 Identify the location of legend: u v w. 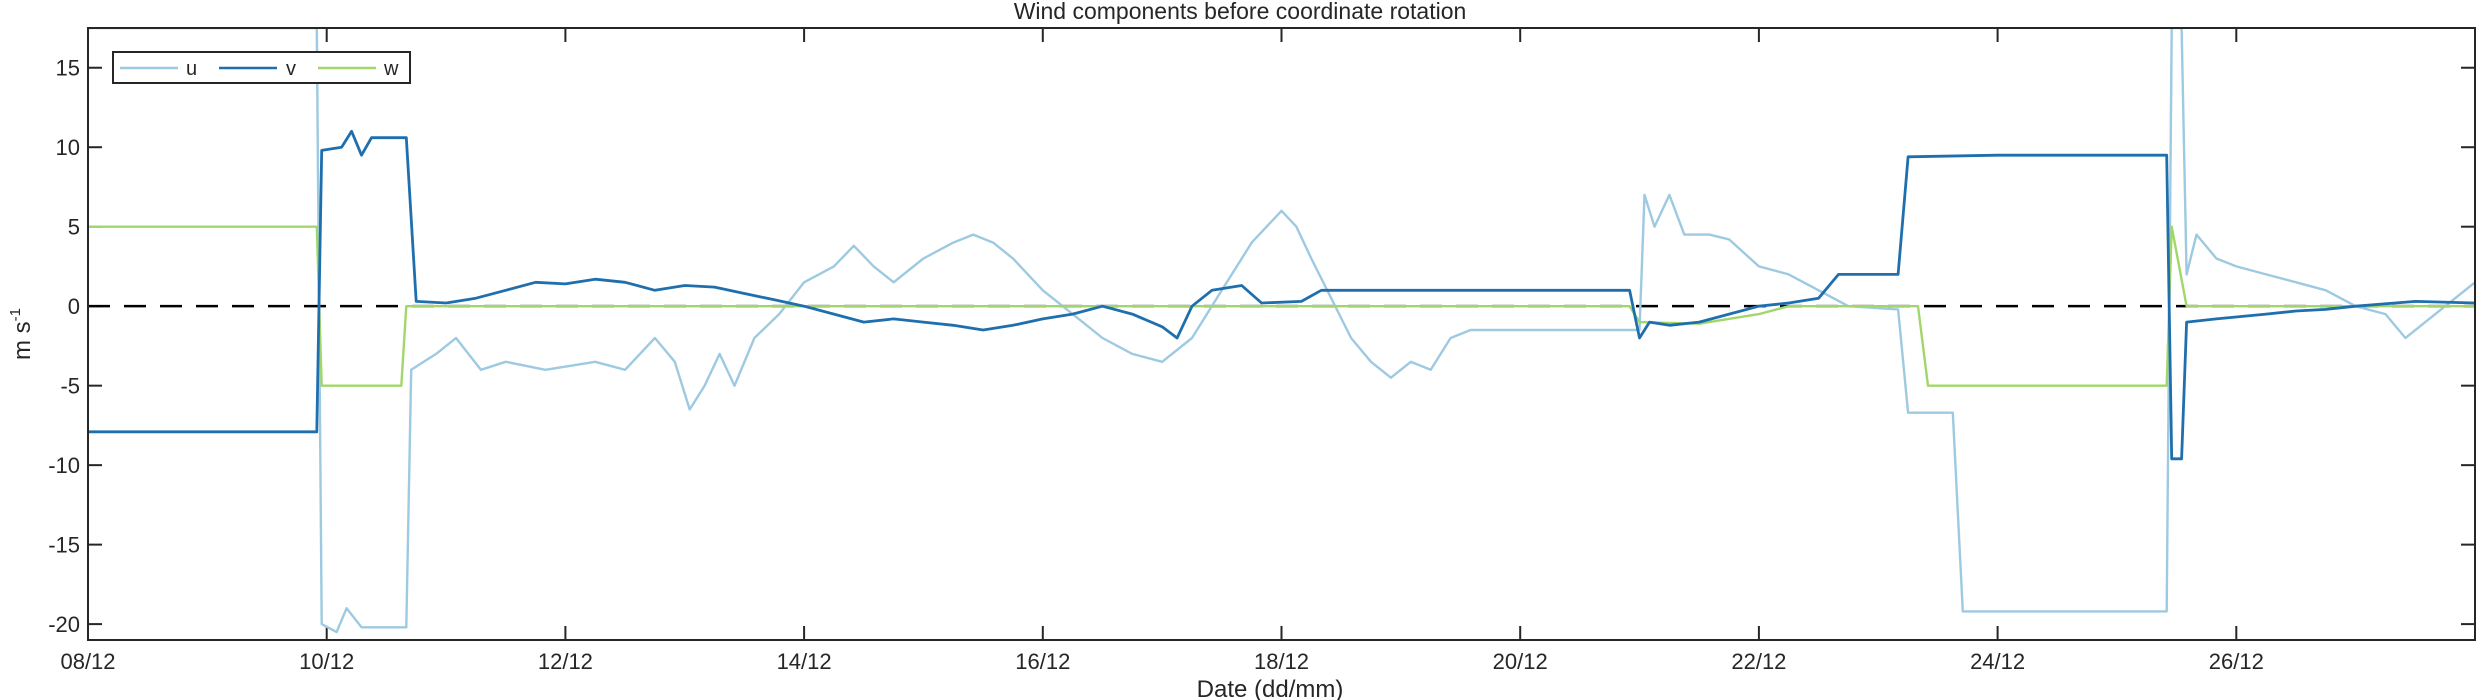
(261, 67).